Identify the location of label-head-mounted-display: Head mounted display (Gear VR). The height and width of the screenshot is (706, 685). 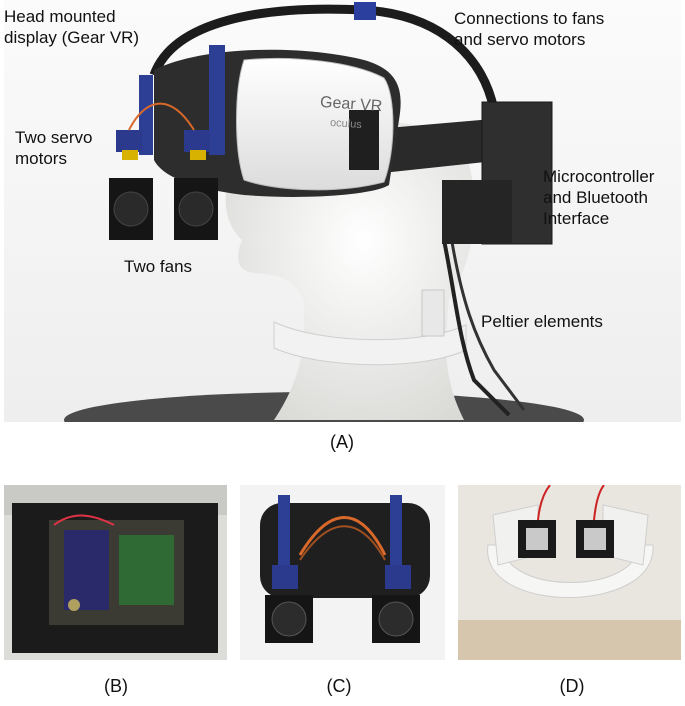
(72, 27).